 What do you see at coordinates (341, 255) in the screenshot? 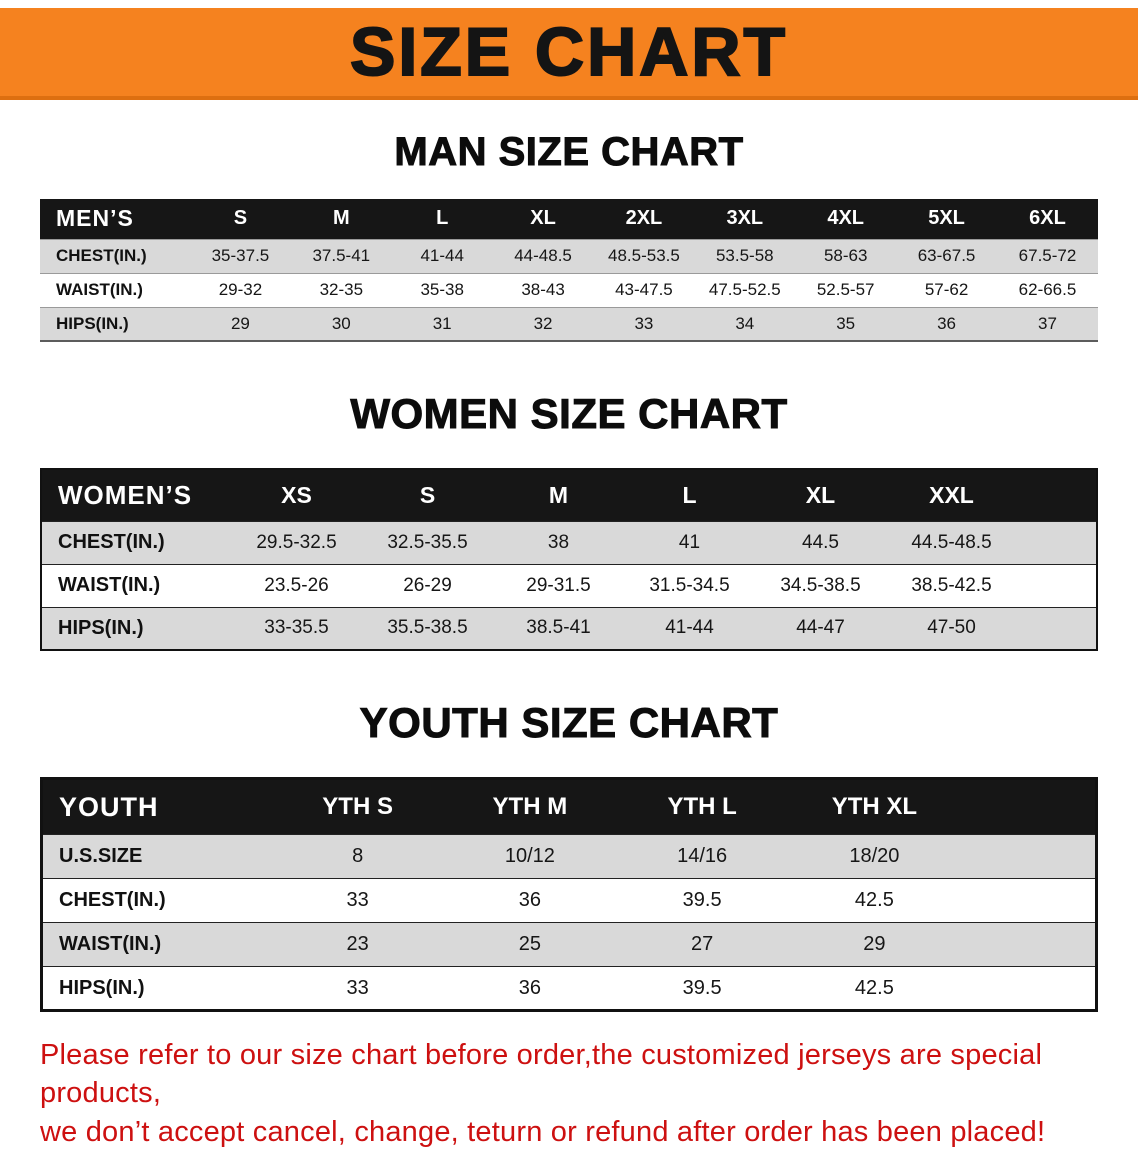
I see `measurement-value-cell: 37.5-41` at bounding box center [341, 255].